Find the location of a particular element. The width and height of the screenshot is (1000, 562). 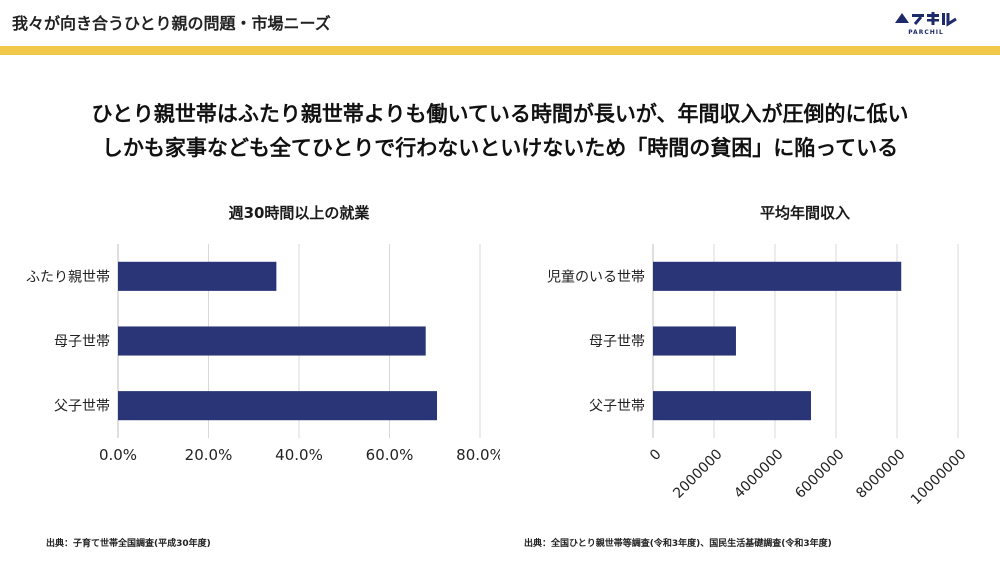

tick-label: 0.0% is located at coordinates (118, 455).